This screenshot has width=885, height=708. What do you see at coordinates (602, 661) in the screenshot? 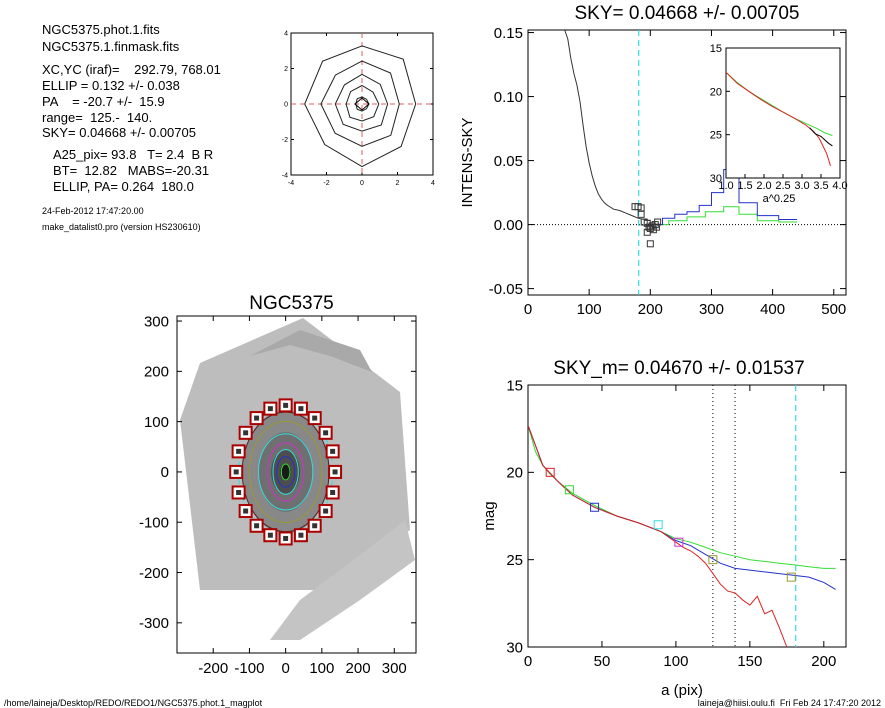
I see `x-tick-label: 50` at bounding box center [602, 661].